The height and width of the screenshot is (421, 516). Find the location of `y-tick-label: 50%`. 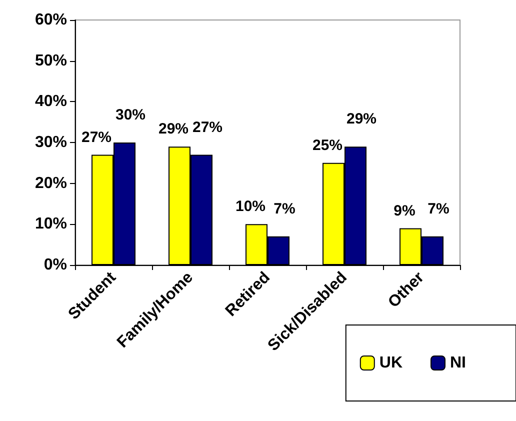

y-tick-label: 50% is located at coordinates (50, 61).